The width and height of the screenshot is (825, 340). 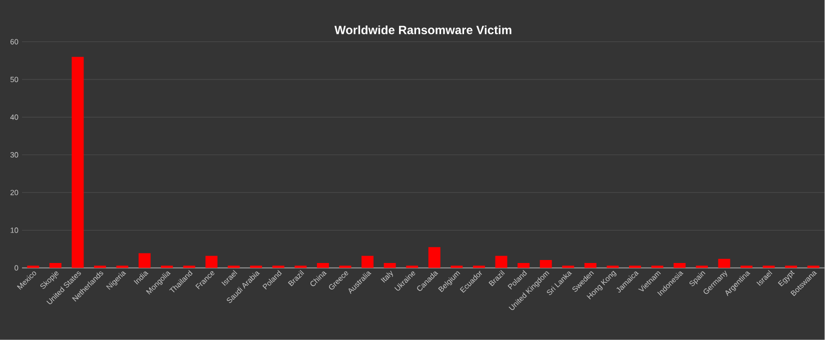 What do you see at coordinates (423, 30) in the screenshot?
I see `chart-title: Worldwide Ransomware Victim` at bounding box center [423, 30].